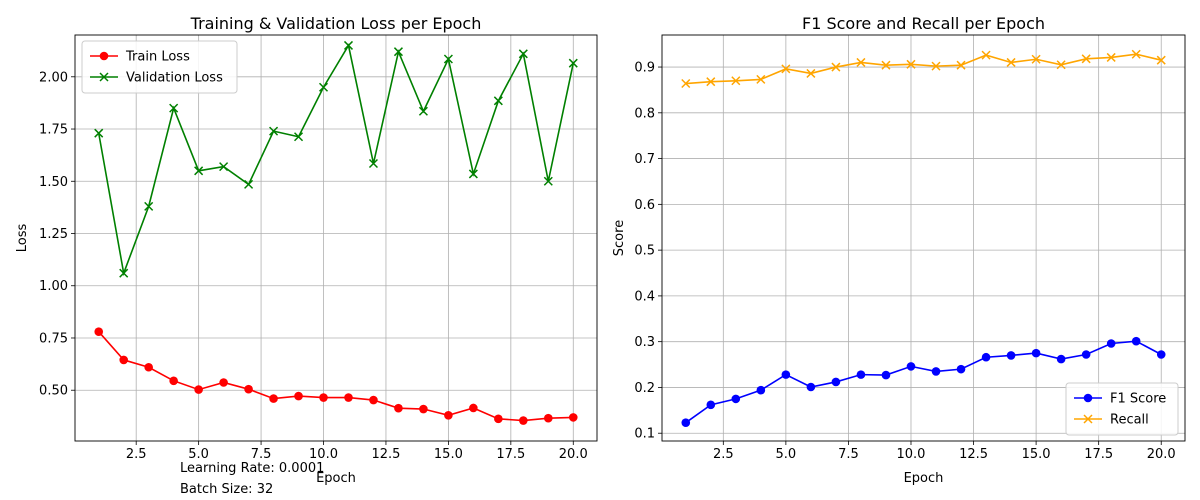  I want to click on chart-title: Training & Validation Loss per Epoch, so click(336, 23).